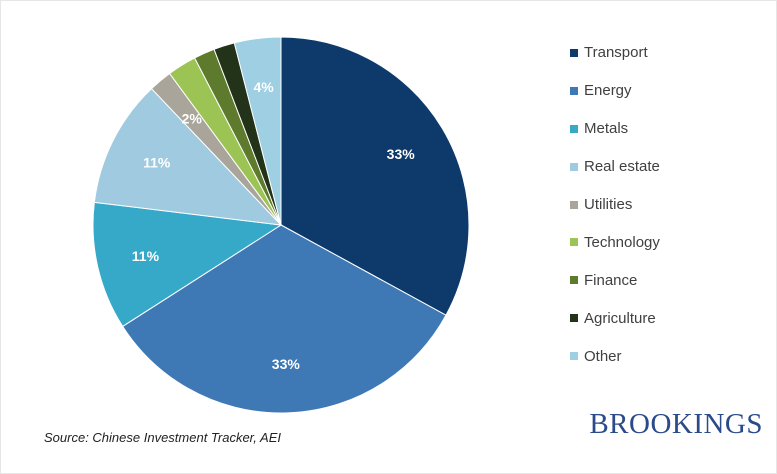 The width and height of the screenshot is (777, 474). I want to click on legend-swatch-transport, so click(574, 52).